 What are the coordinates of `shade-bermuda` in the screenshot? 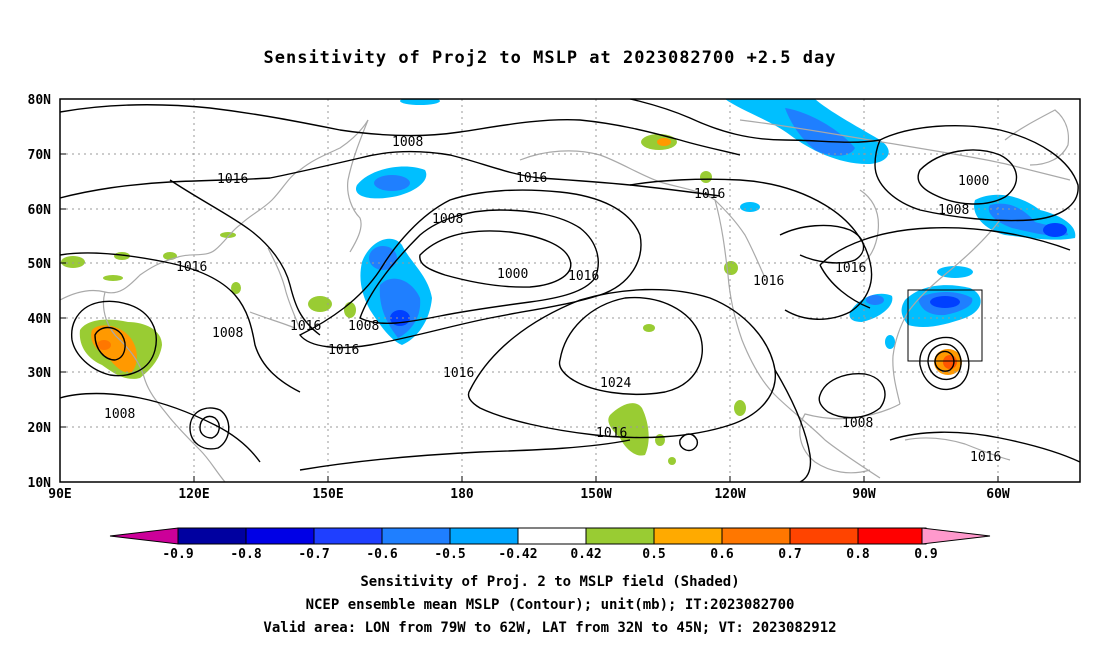 It's located at (890, 342).